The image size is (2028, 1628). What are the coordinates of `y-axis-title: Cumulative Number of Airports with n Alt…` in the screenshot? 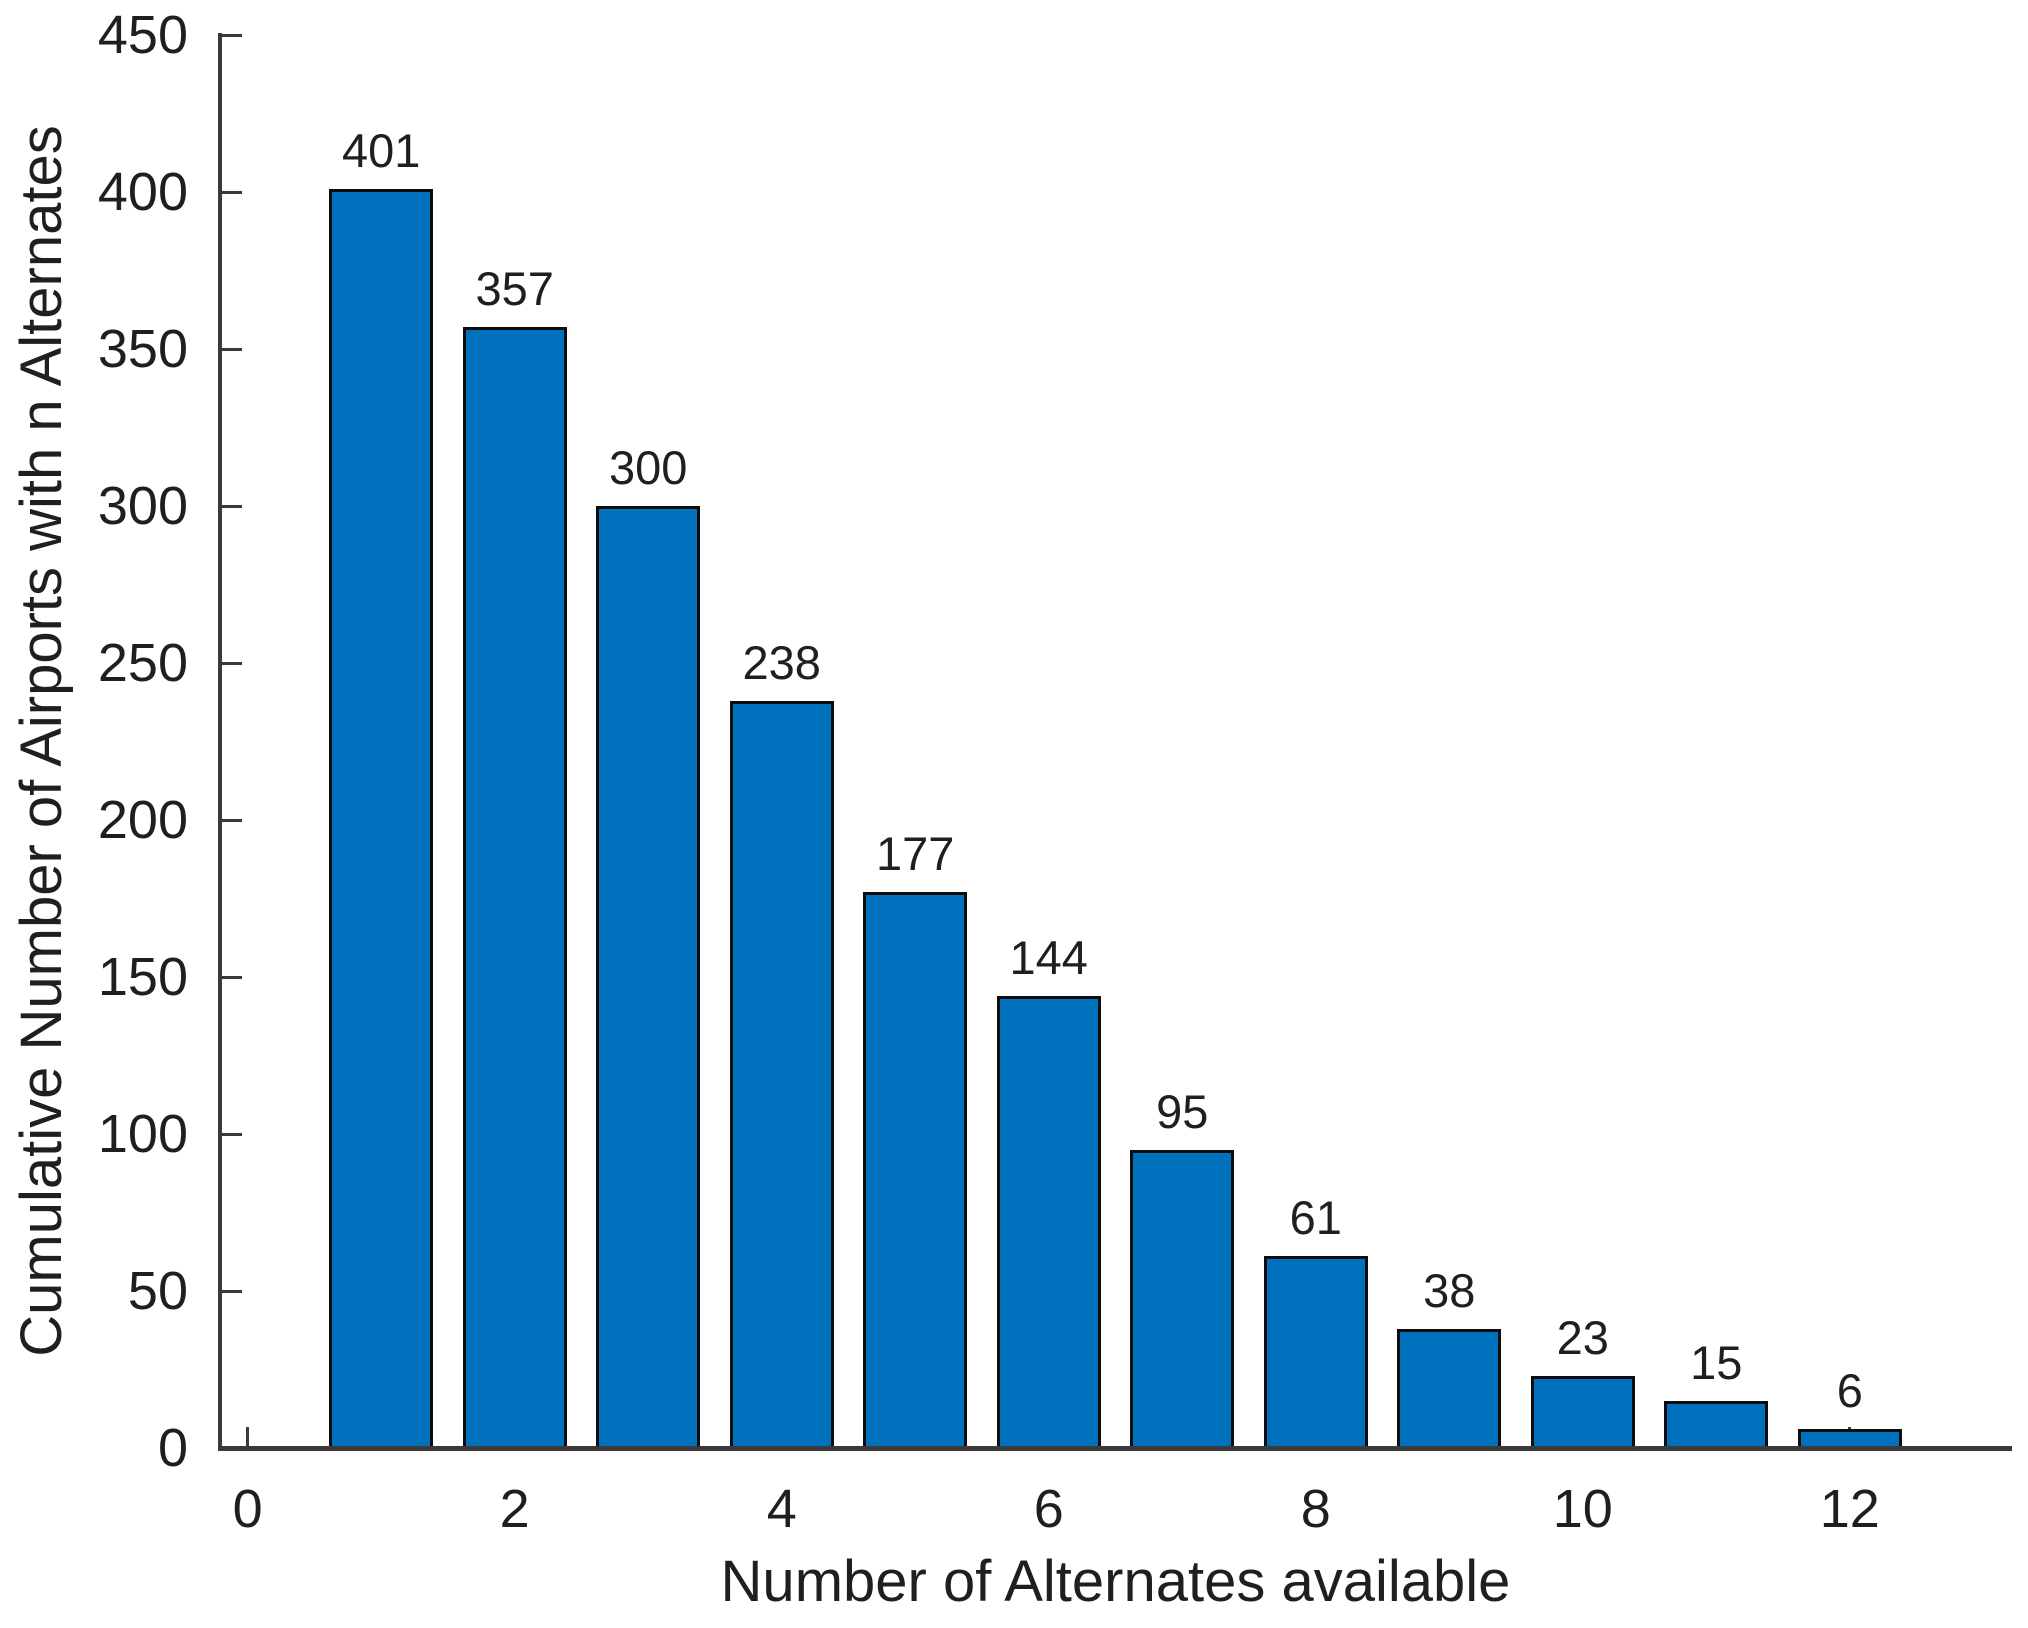 It's located at (41, 741).